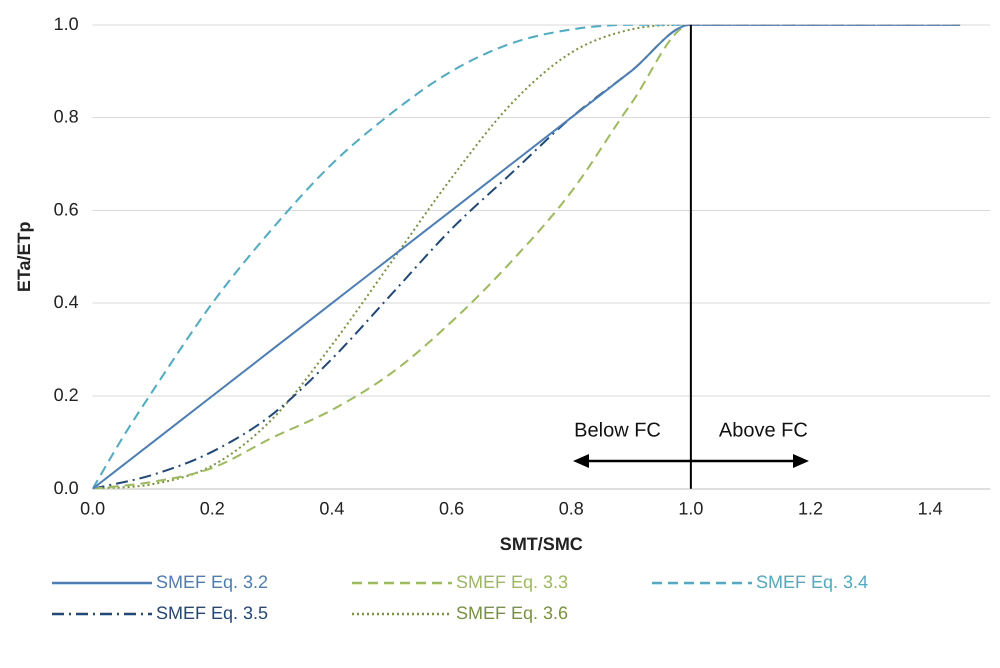  Describe the element at coordinates (66, 116) in the screenshot. I see `y-tick-label: 0.8` at that location.